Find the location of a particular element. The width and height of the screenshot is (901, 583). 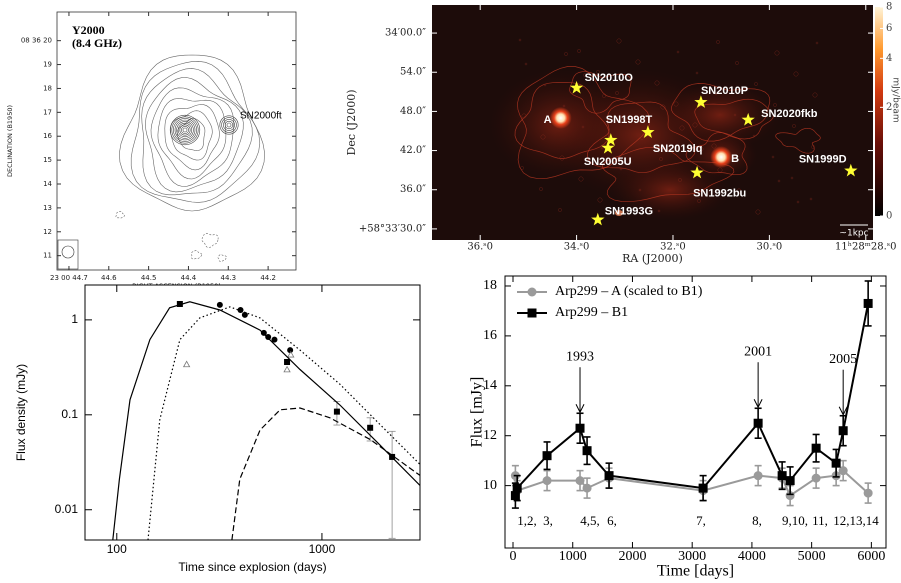

epoch-label: 6, is located at coordinates (612, 520).